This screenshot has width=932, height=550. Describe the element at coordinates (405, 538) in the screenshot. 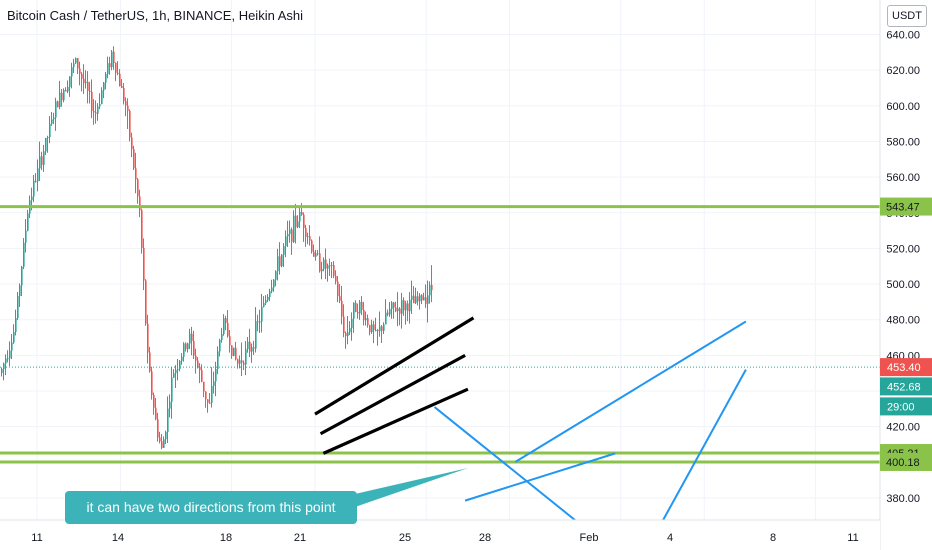

I see `x-tick-label: 25` at that location.